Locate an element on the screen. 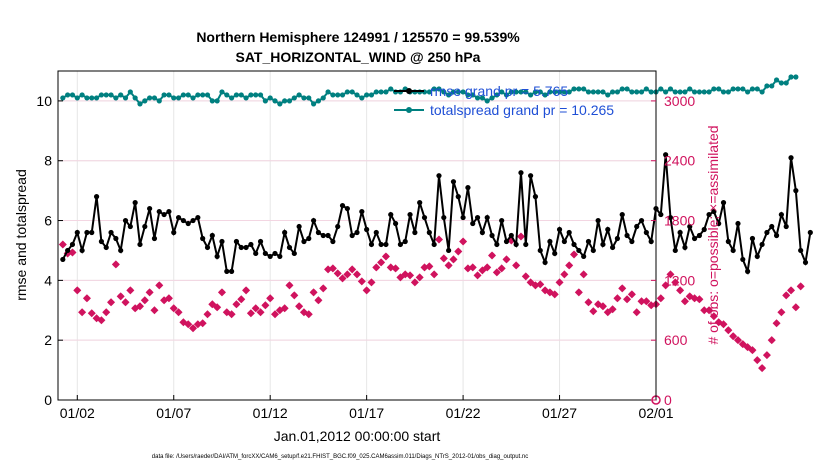  y-tick-label-left: 6 is located at coordinates (48, 221).